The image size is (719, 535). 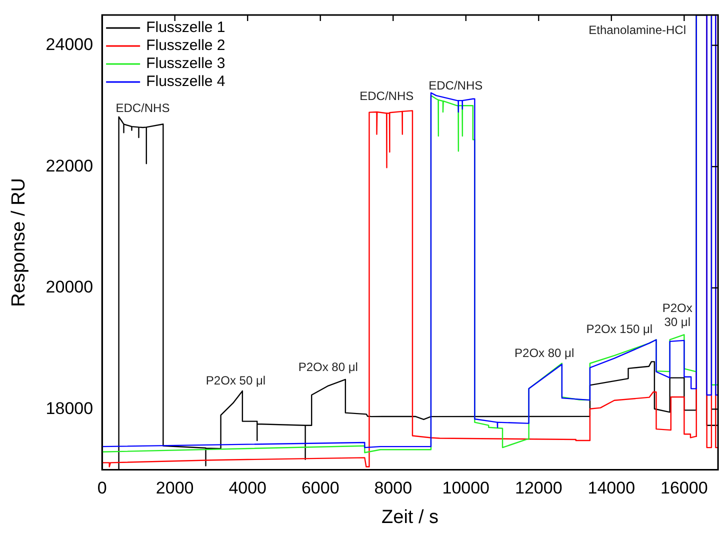 I want to click on legend-label: Flusszelle 3, so click(x=186, y=63).